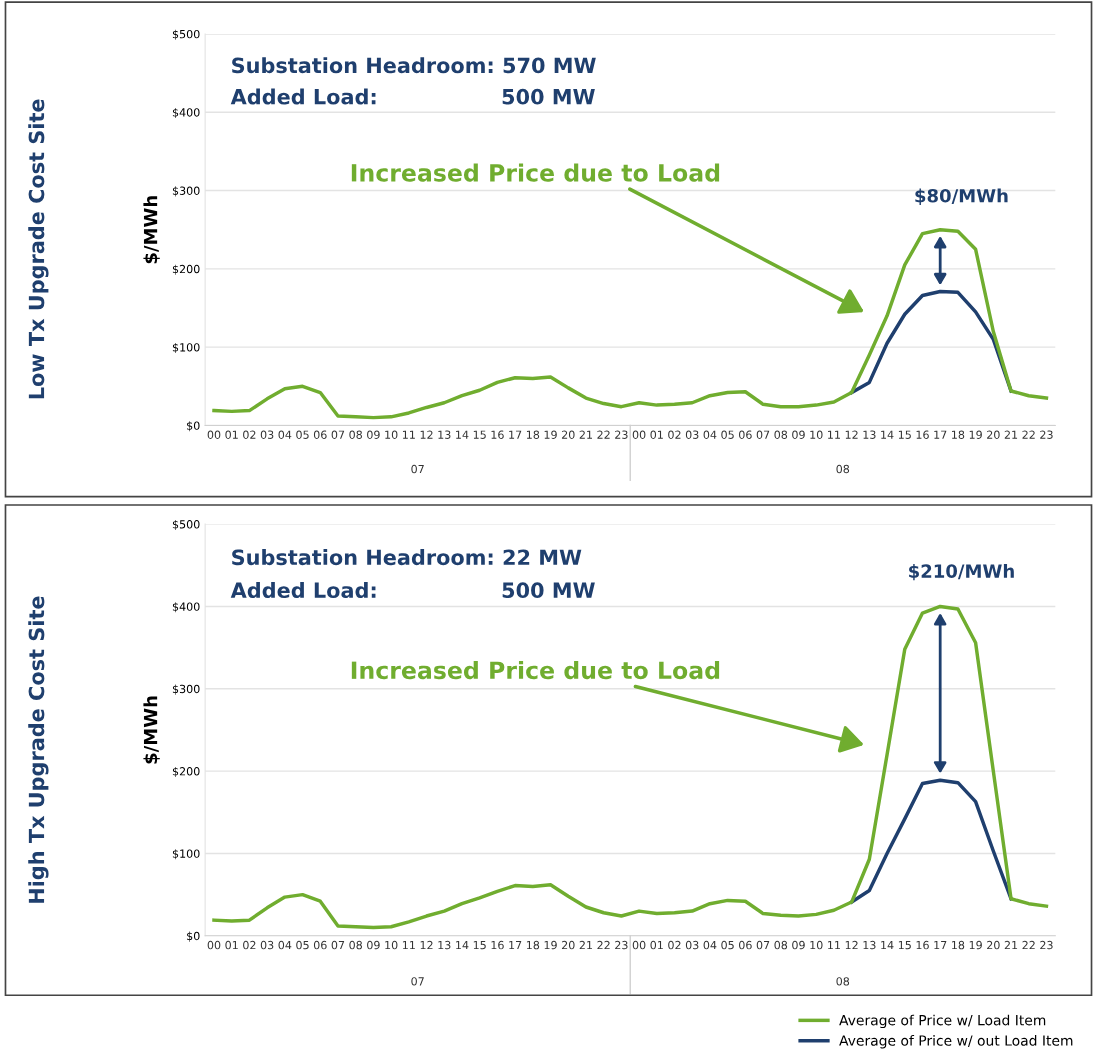  Describe the element at coordinates (956, 1042) in the screenshot. I see `legend-label: Average of Price w/ out Load Item` at that location.